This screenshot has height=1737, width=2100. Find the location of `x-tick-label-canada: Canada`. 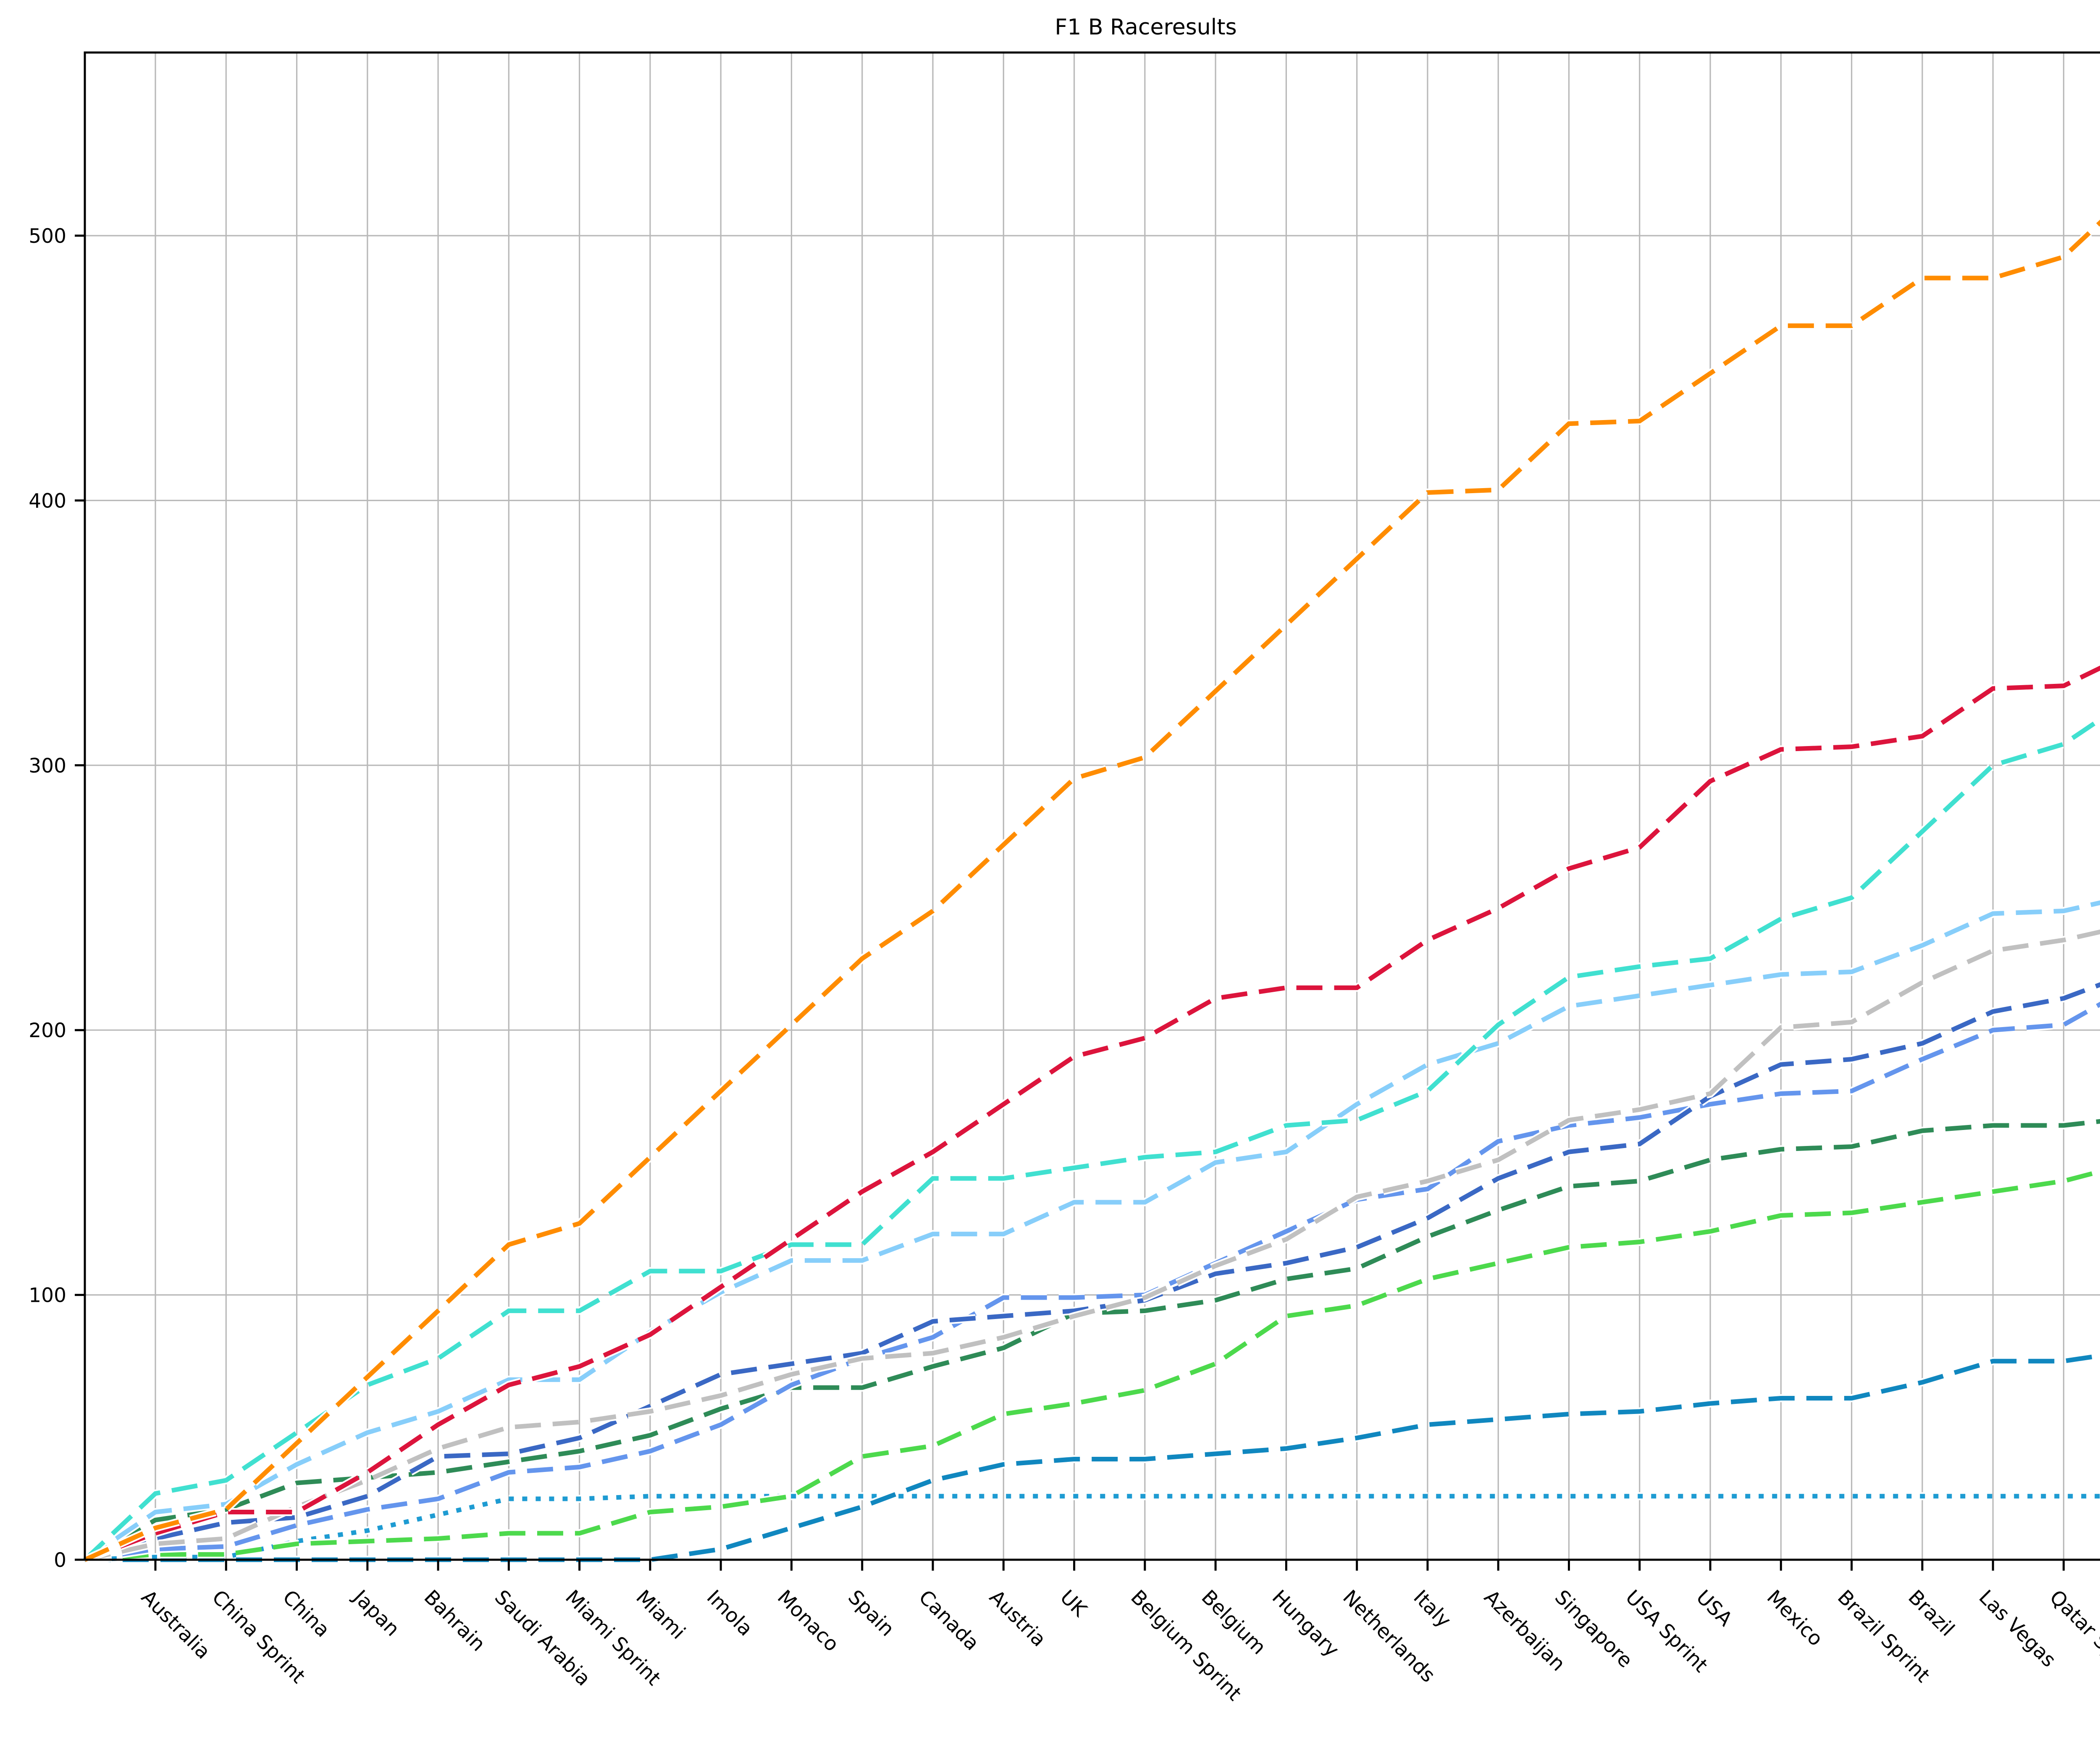

x-tick-label-canada: Canada is located at coordinates (949, 1620).